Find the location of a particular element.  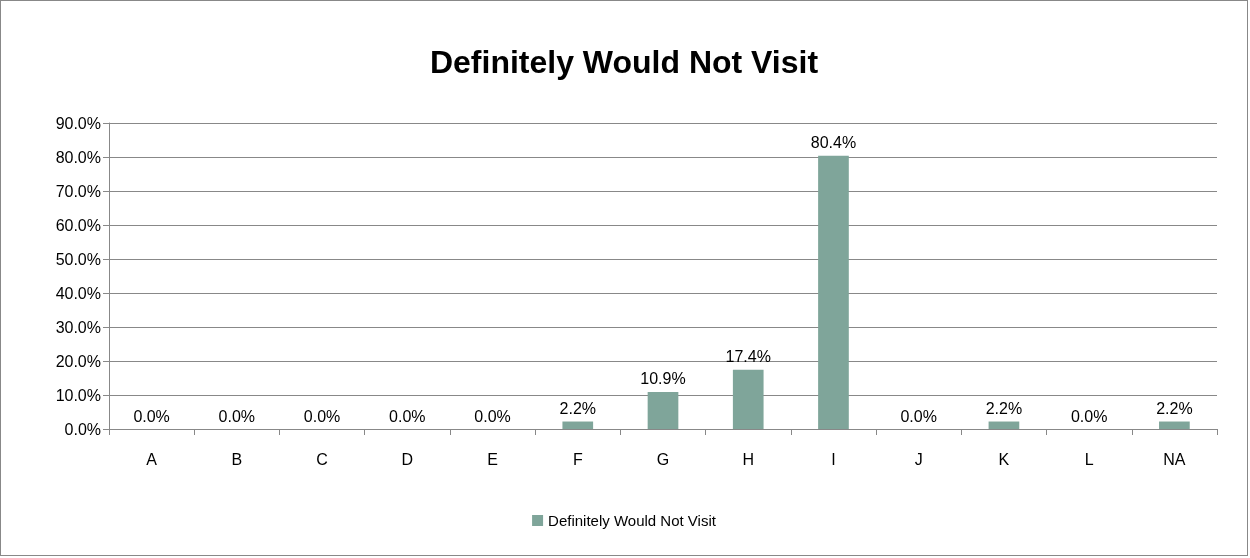

y-tick-label: 50.0% is located at coordinates (78, 259).